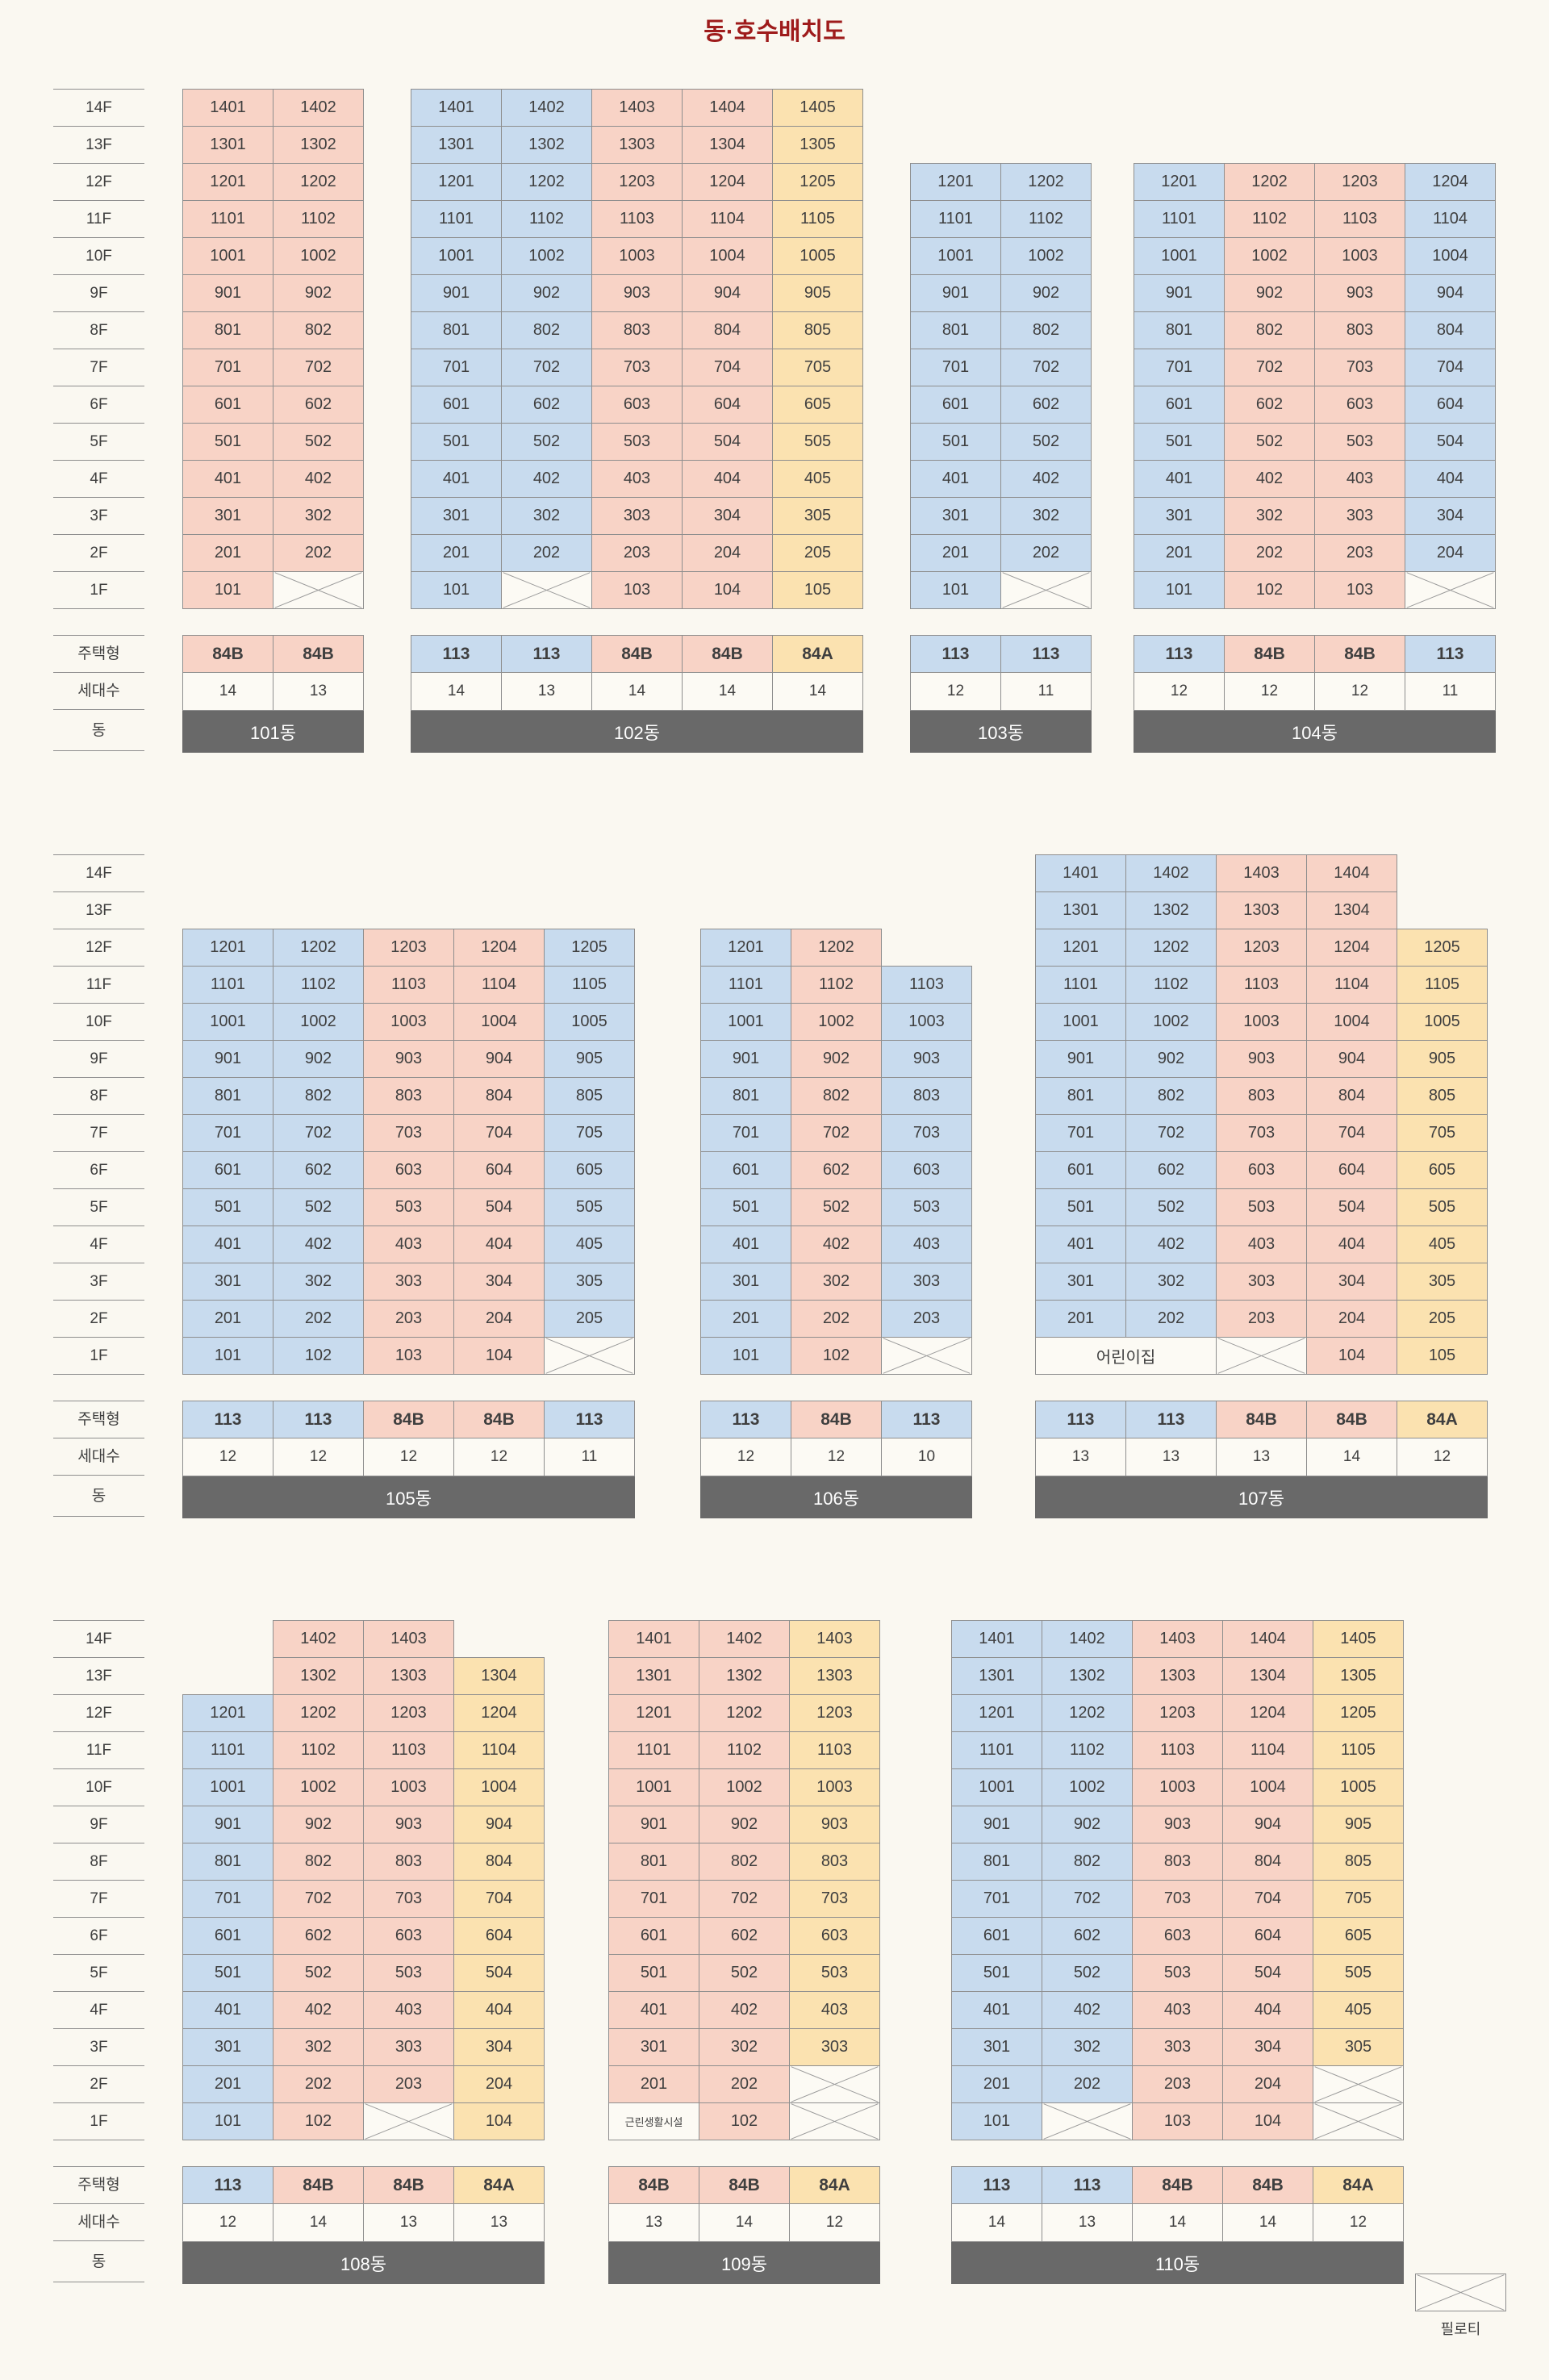 The height and width of the screenshot is (2380, 1549). What do you see at coordinates (1177, 1676) in the screenshot?
I see `floor-row: 1301 1302 1303 1304 1305` at bounding box center [1177, 1676].